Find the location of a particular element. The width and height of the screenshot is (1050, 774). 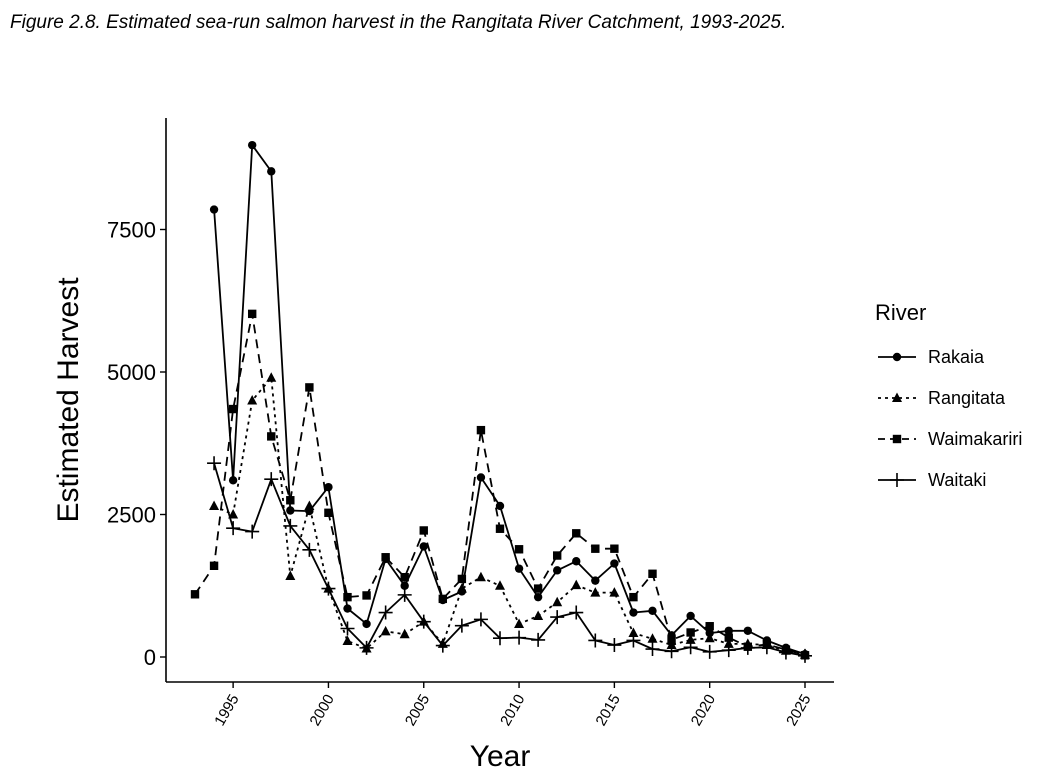

x-tick-label: 1995 is located at coordinates (226, 710).